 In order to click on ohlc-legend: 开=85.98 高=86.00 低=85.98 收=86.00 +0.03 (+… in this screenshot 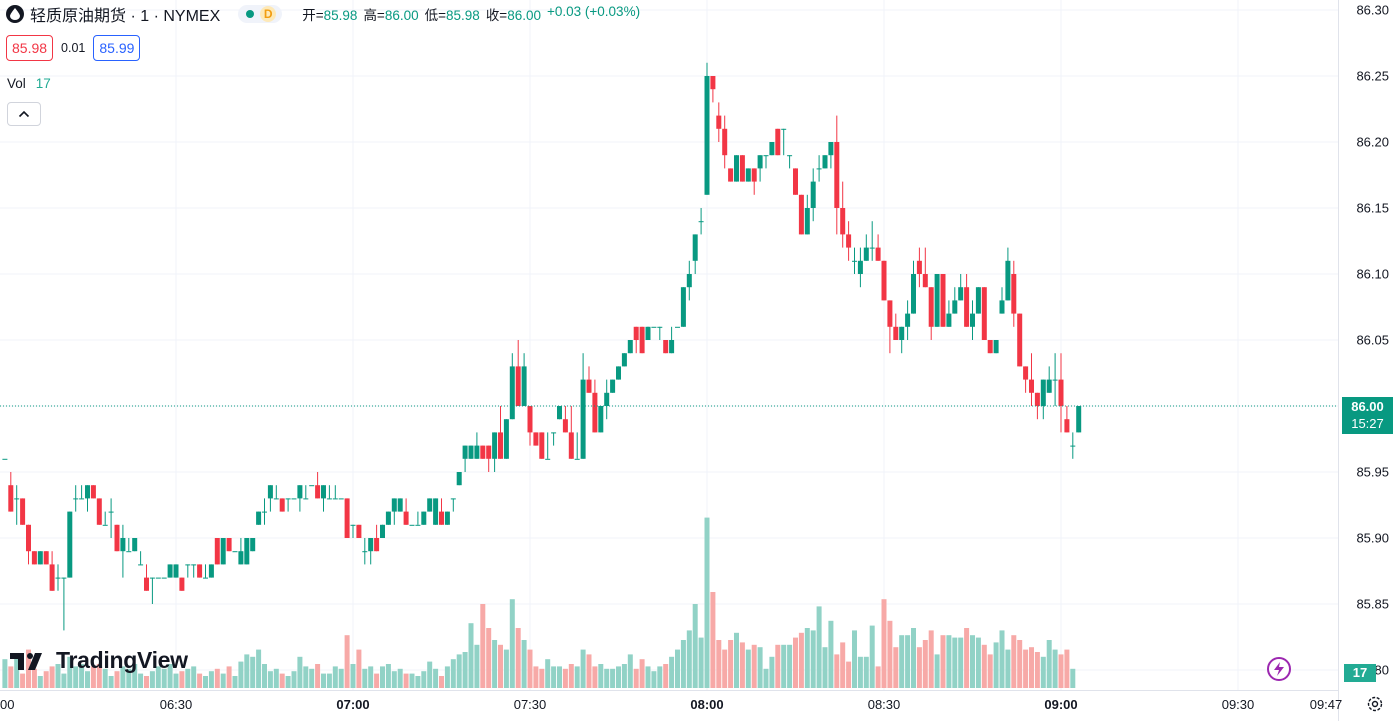, I will do `click(471, 14)`.